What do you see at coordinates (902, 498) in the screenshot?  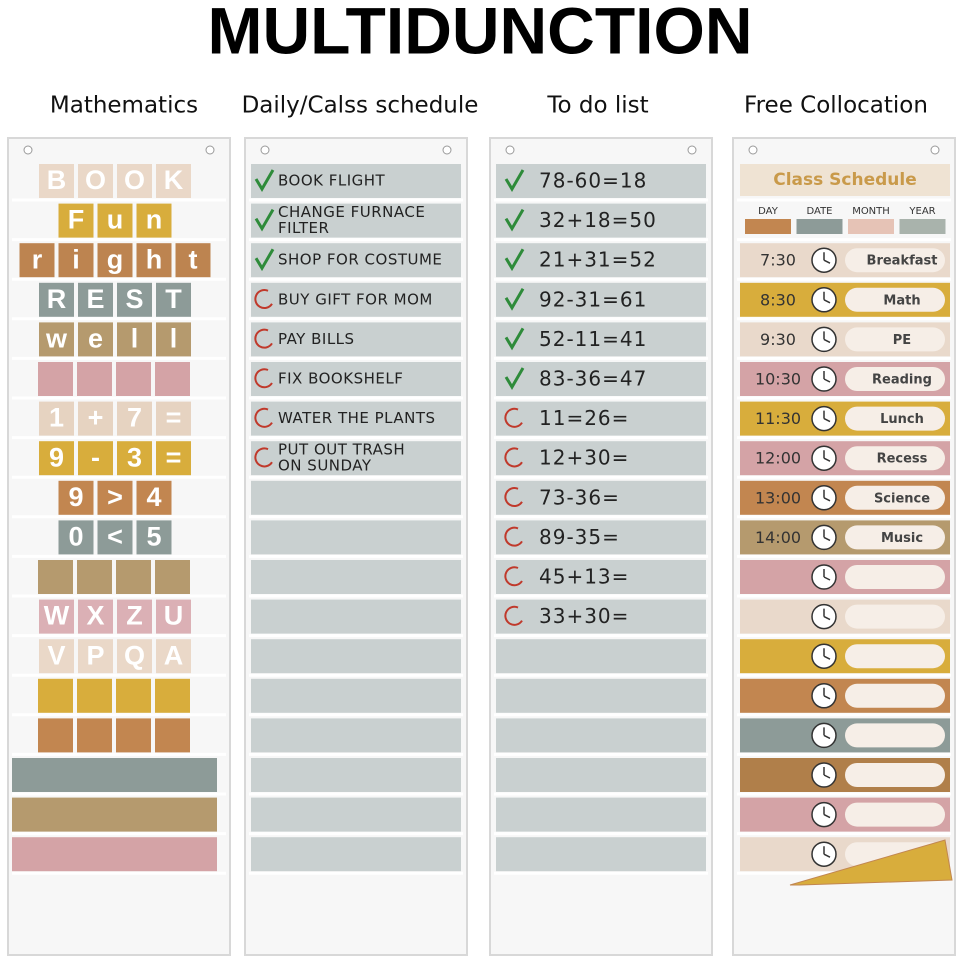 I see `subject-label: Science` at bounding box center [902, 498].